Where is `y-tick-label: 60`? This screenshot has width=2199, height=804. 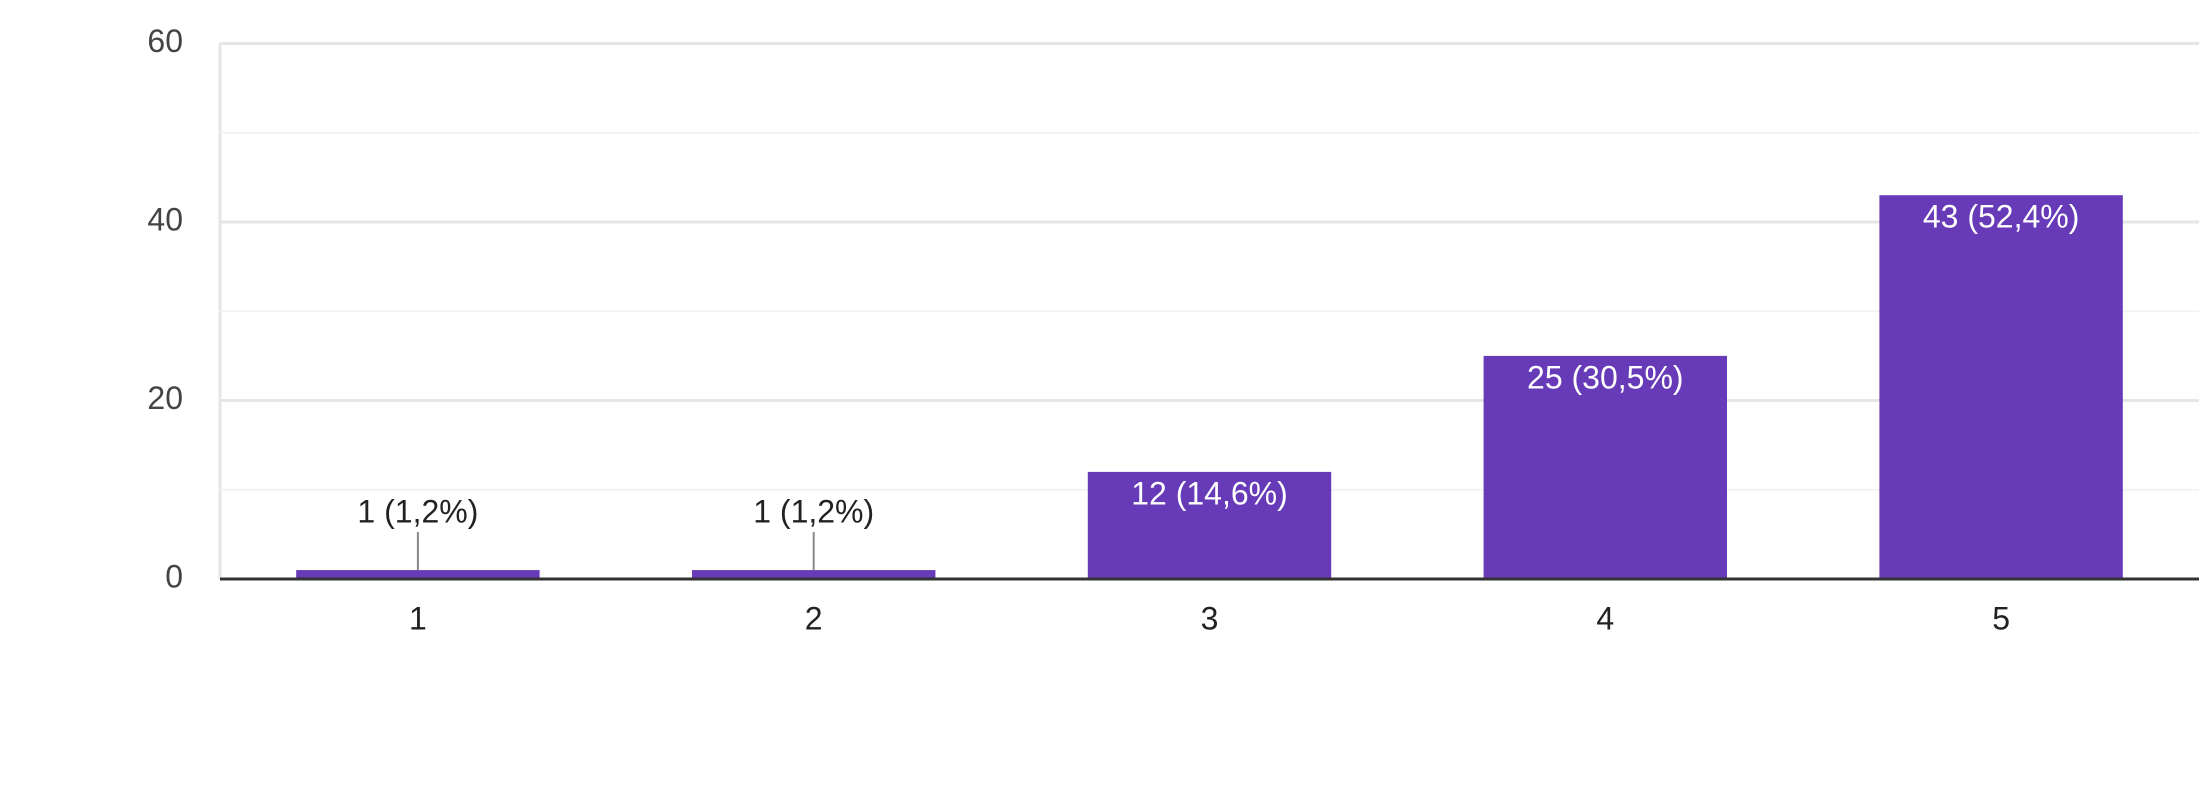 y-tick-label: 60 is located at coordinates (165, 41).